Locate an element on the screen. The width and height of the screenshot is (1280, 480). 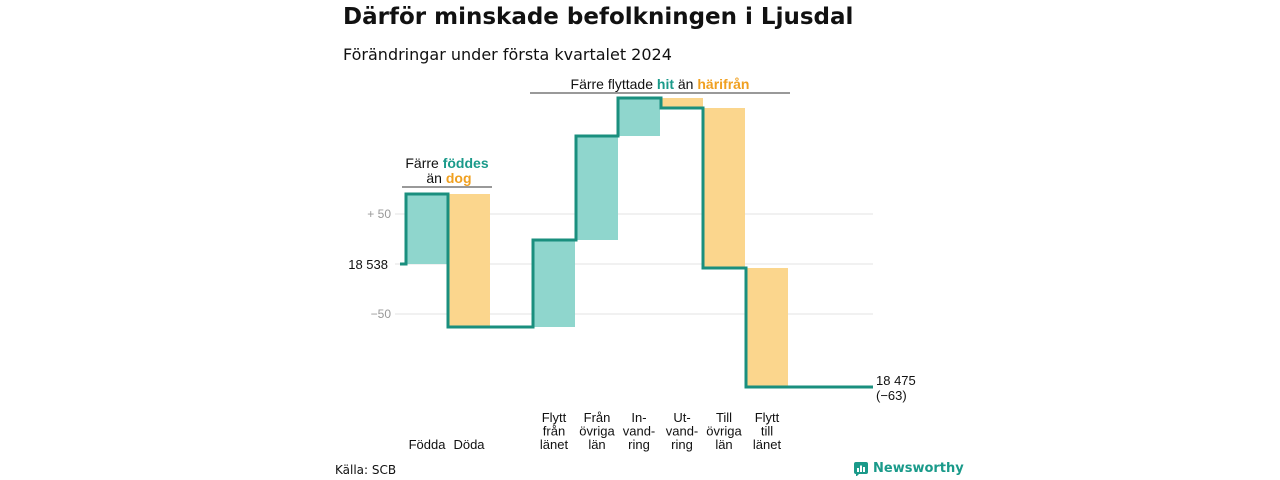
annotation-migration: Färre flyttade hit än härifrån is located at coordinates (660, 84).